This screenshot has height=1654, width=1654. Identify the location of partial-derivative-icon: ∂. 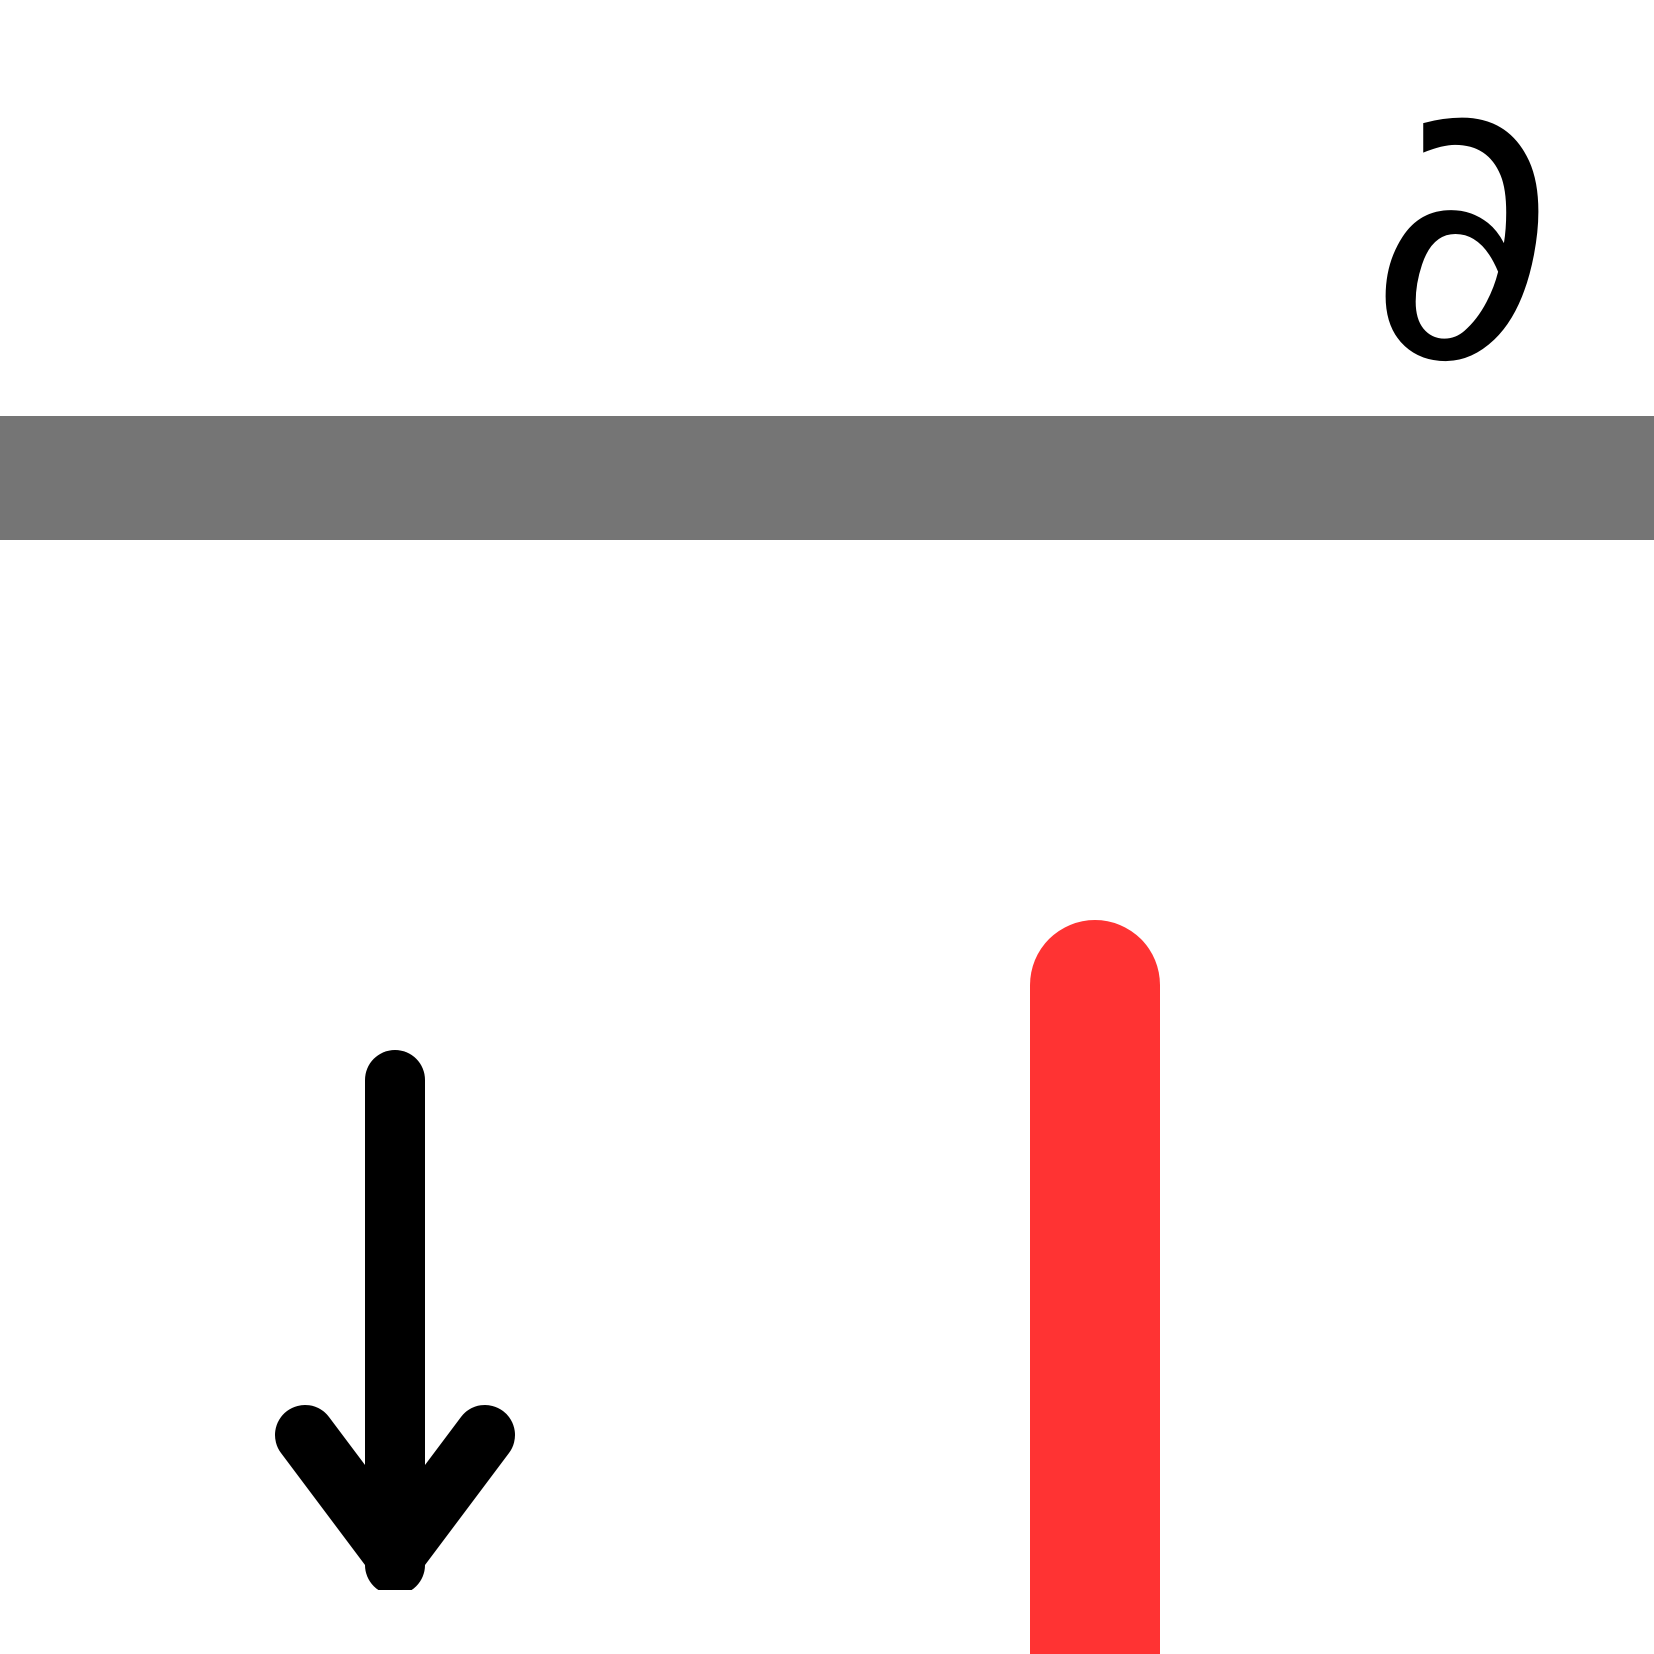
(1462, 231).